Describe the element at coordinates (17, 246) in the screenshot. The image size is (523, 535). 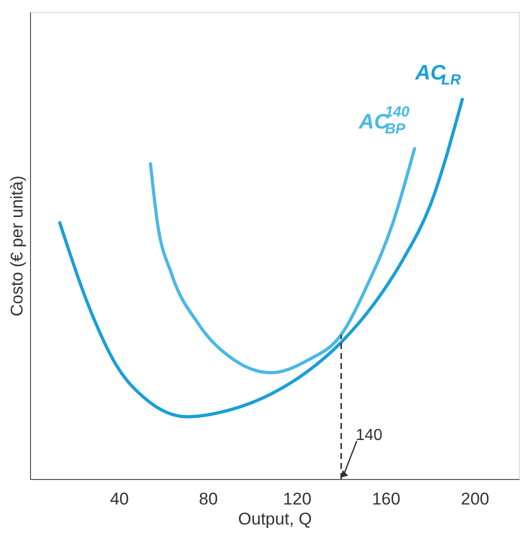
I see `y-axis-title: Costo (€ per unità)` at that location.